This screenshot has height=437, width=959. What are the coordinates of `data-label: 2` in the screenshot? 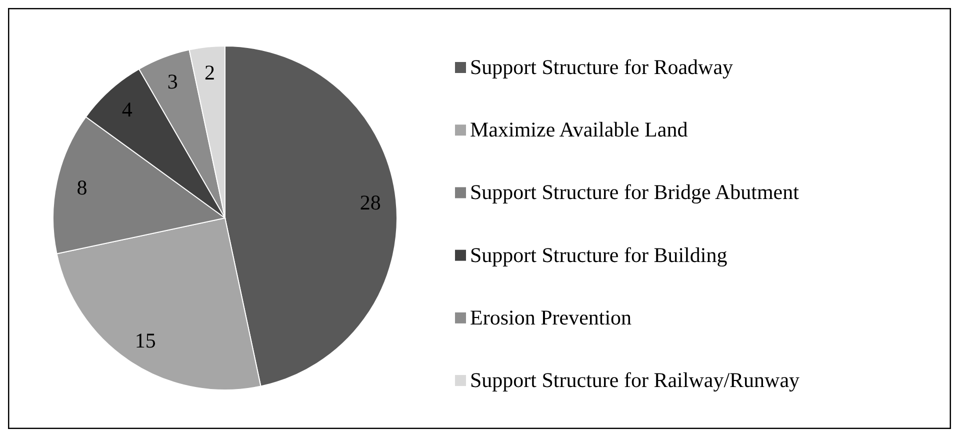 It's located at (209, 72).